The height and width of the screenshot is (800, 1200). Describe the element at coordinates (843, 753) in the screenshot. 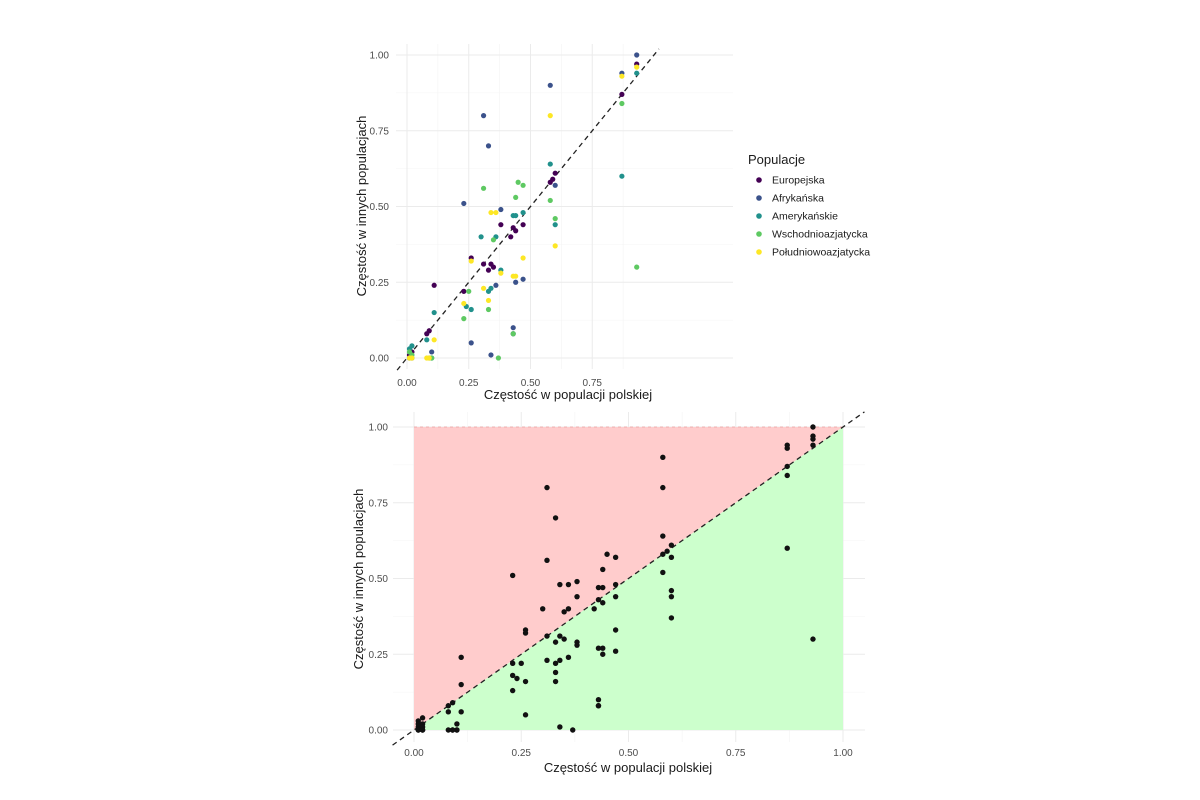

I see `bottom-x-tick-label: 1.00` at that location.